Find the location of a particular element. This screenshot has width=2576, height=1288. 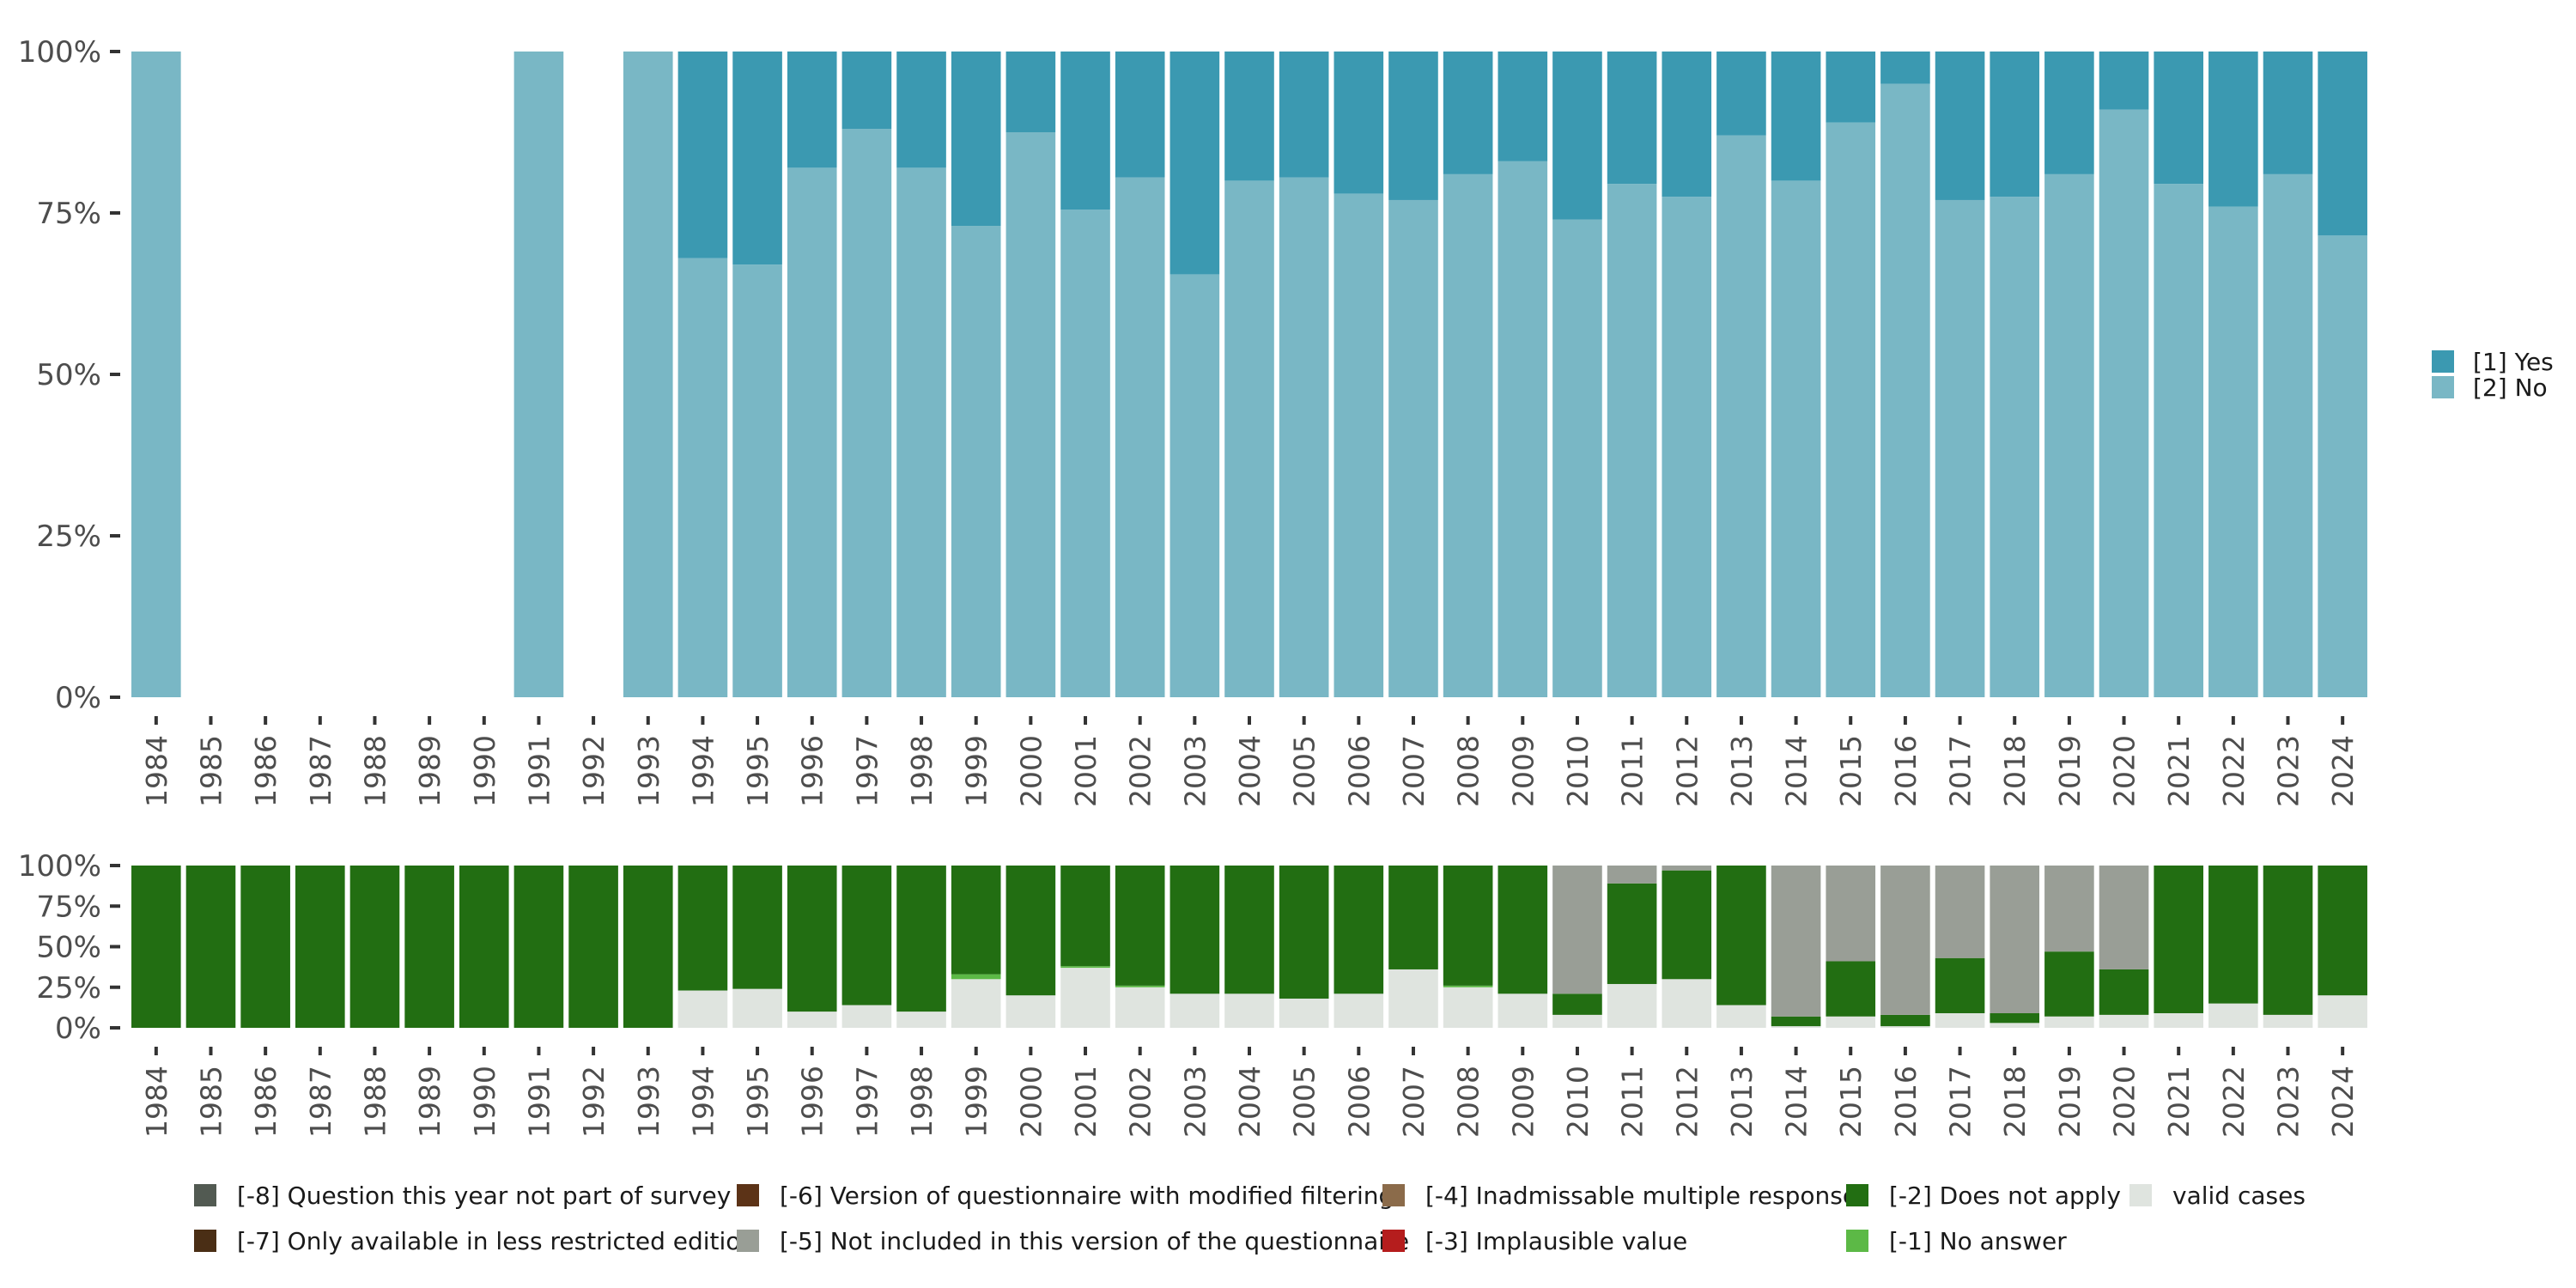

bottom-x-tick-label-2018: 2018 is located at coordinates (2015, 1102).